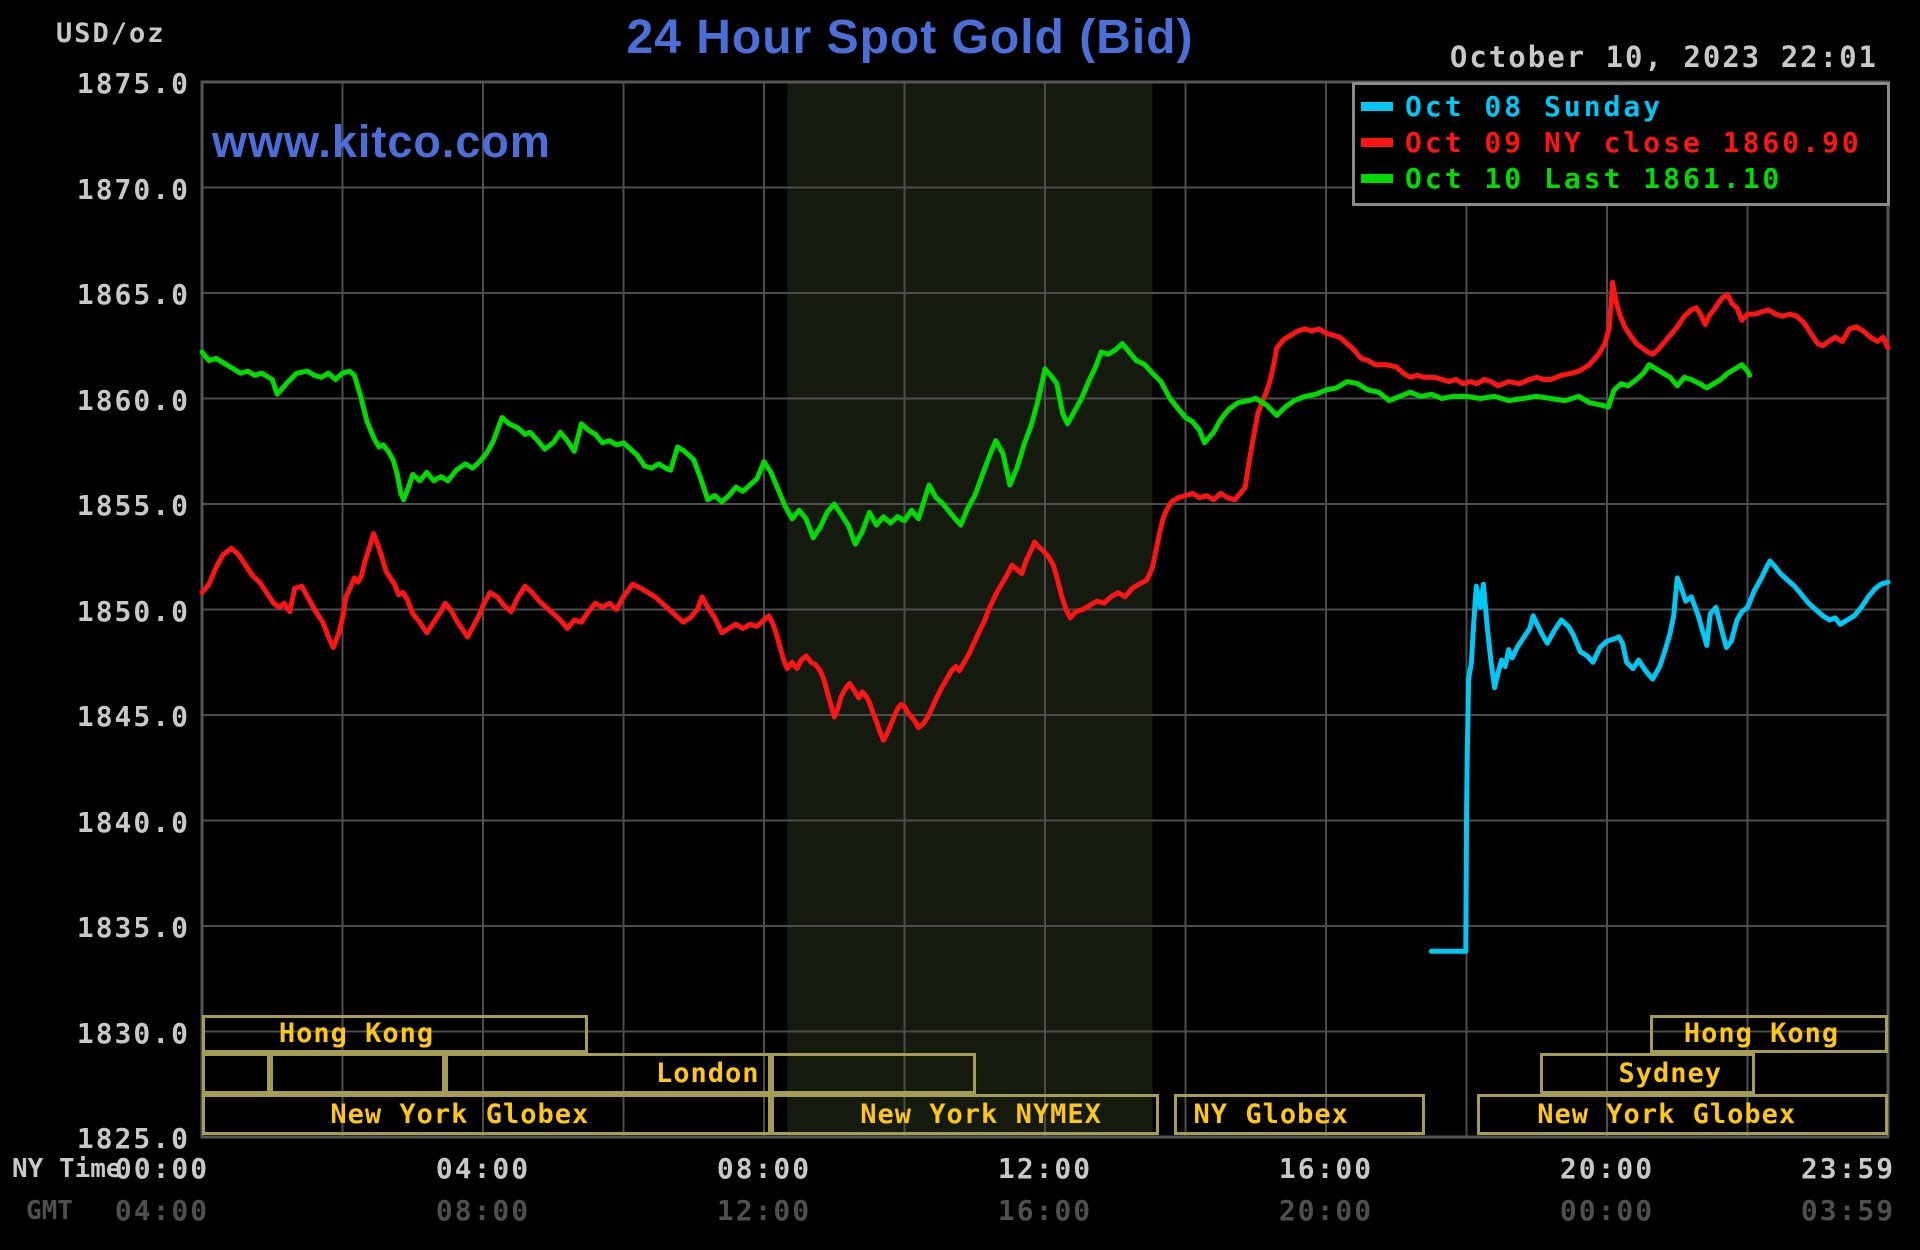 The image size is (1920, 1250). Describe the element at coordinates (1848, 1210) in the screenshot. I see `x-tick-label-gmt: 03:59` at that location.